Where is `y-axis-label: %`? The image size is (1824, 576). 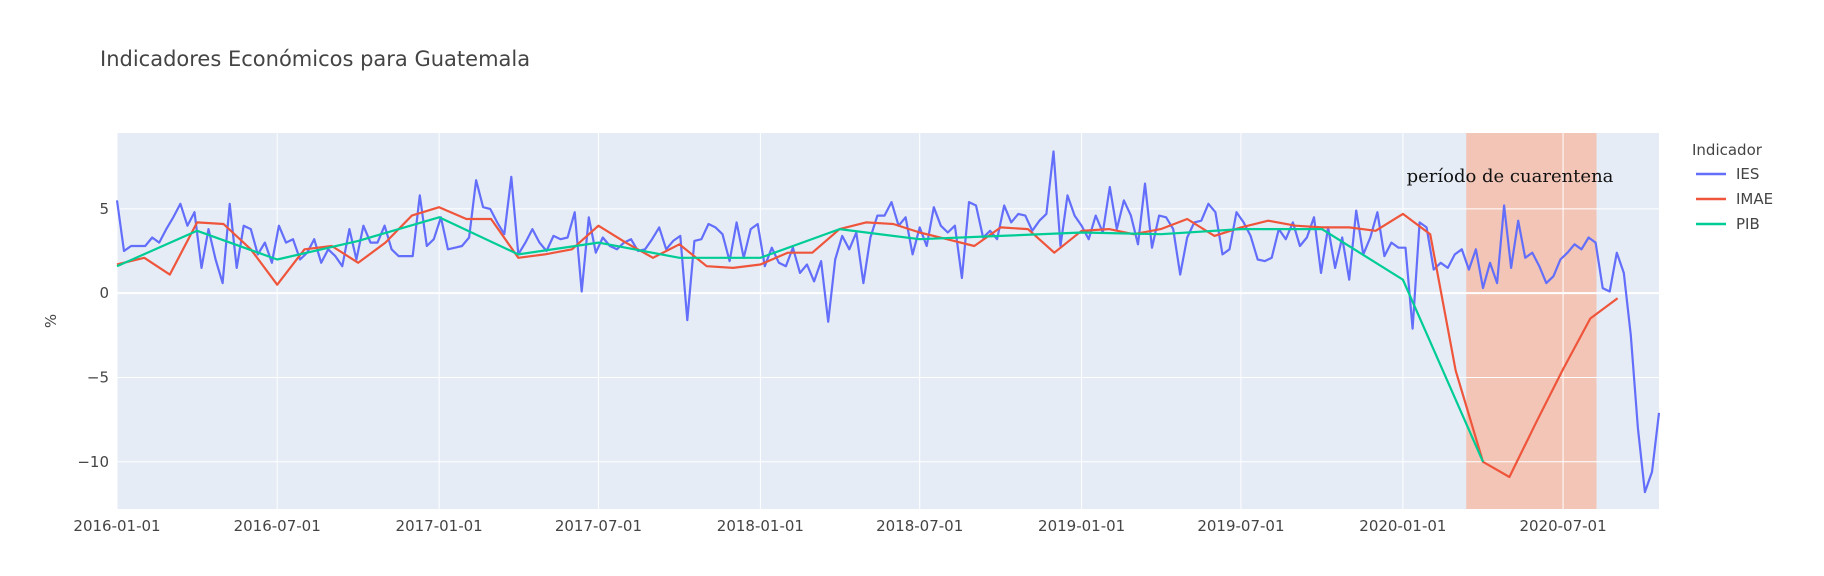 y-axis-label: % is located at coordinates (51, 321).